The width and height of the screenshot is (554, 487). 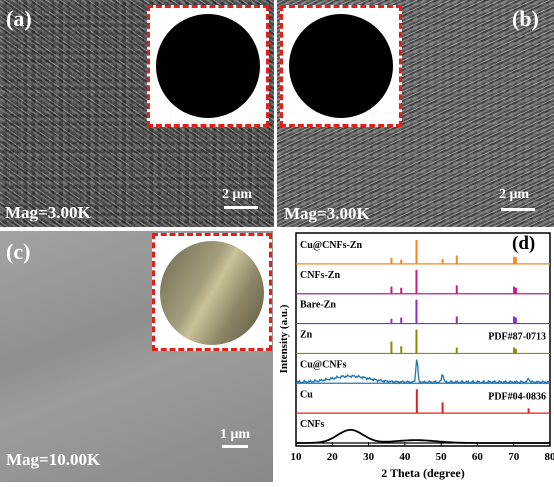 I want to click on inset-photo-a, so click(x=208, y=66).